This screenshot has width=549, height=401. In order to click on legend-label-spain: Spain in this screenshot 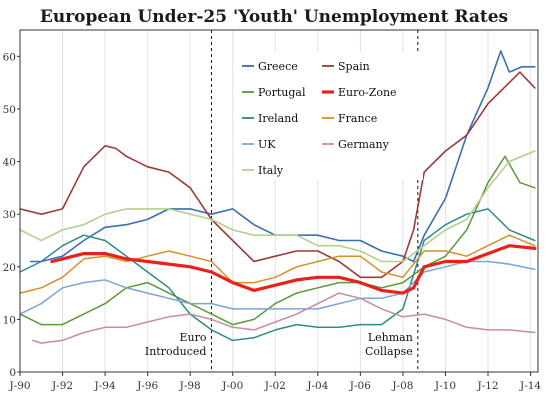, I will do `click(354, 66)`.